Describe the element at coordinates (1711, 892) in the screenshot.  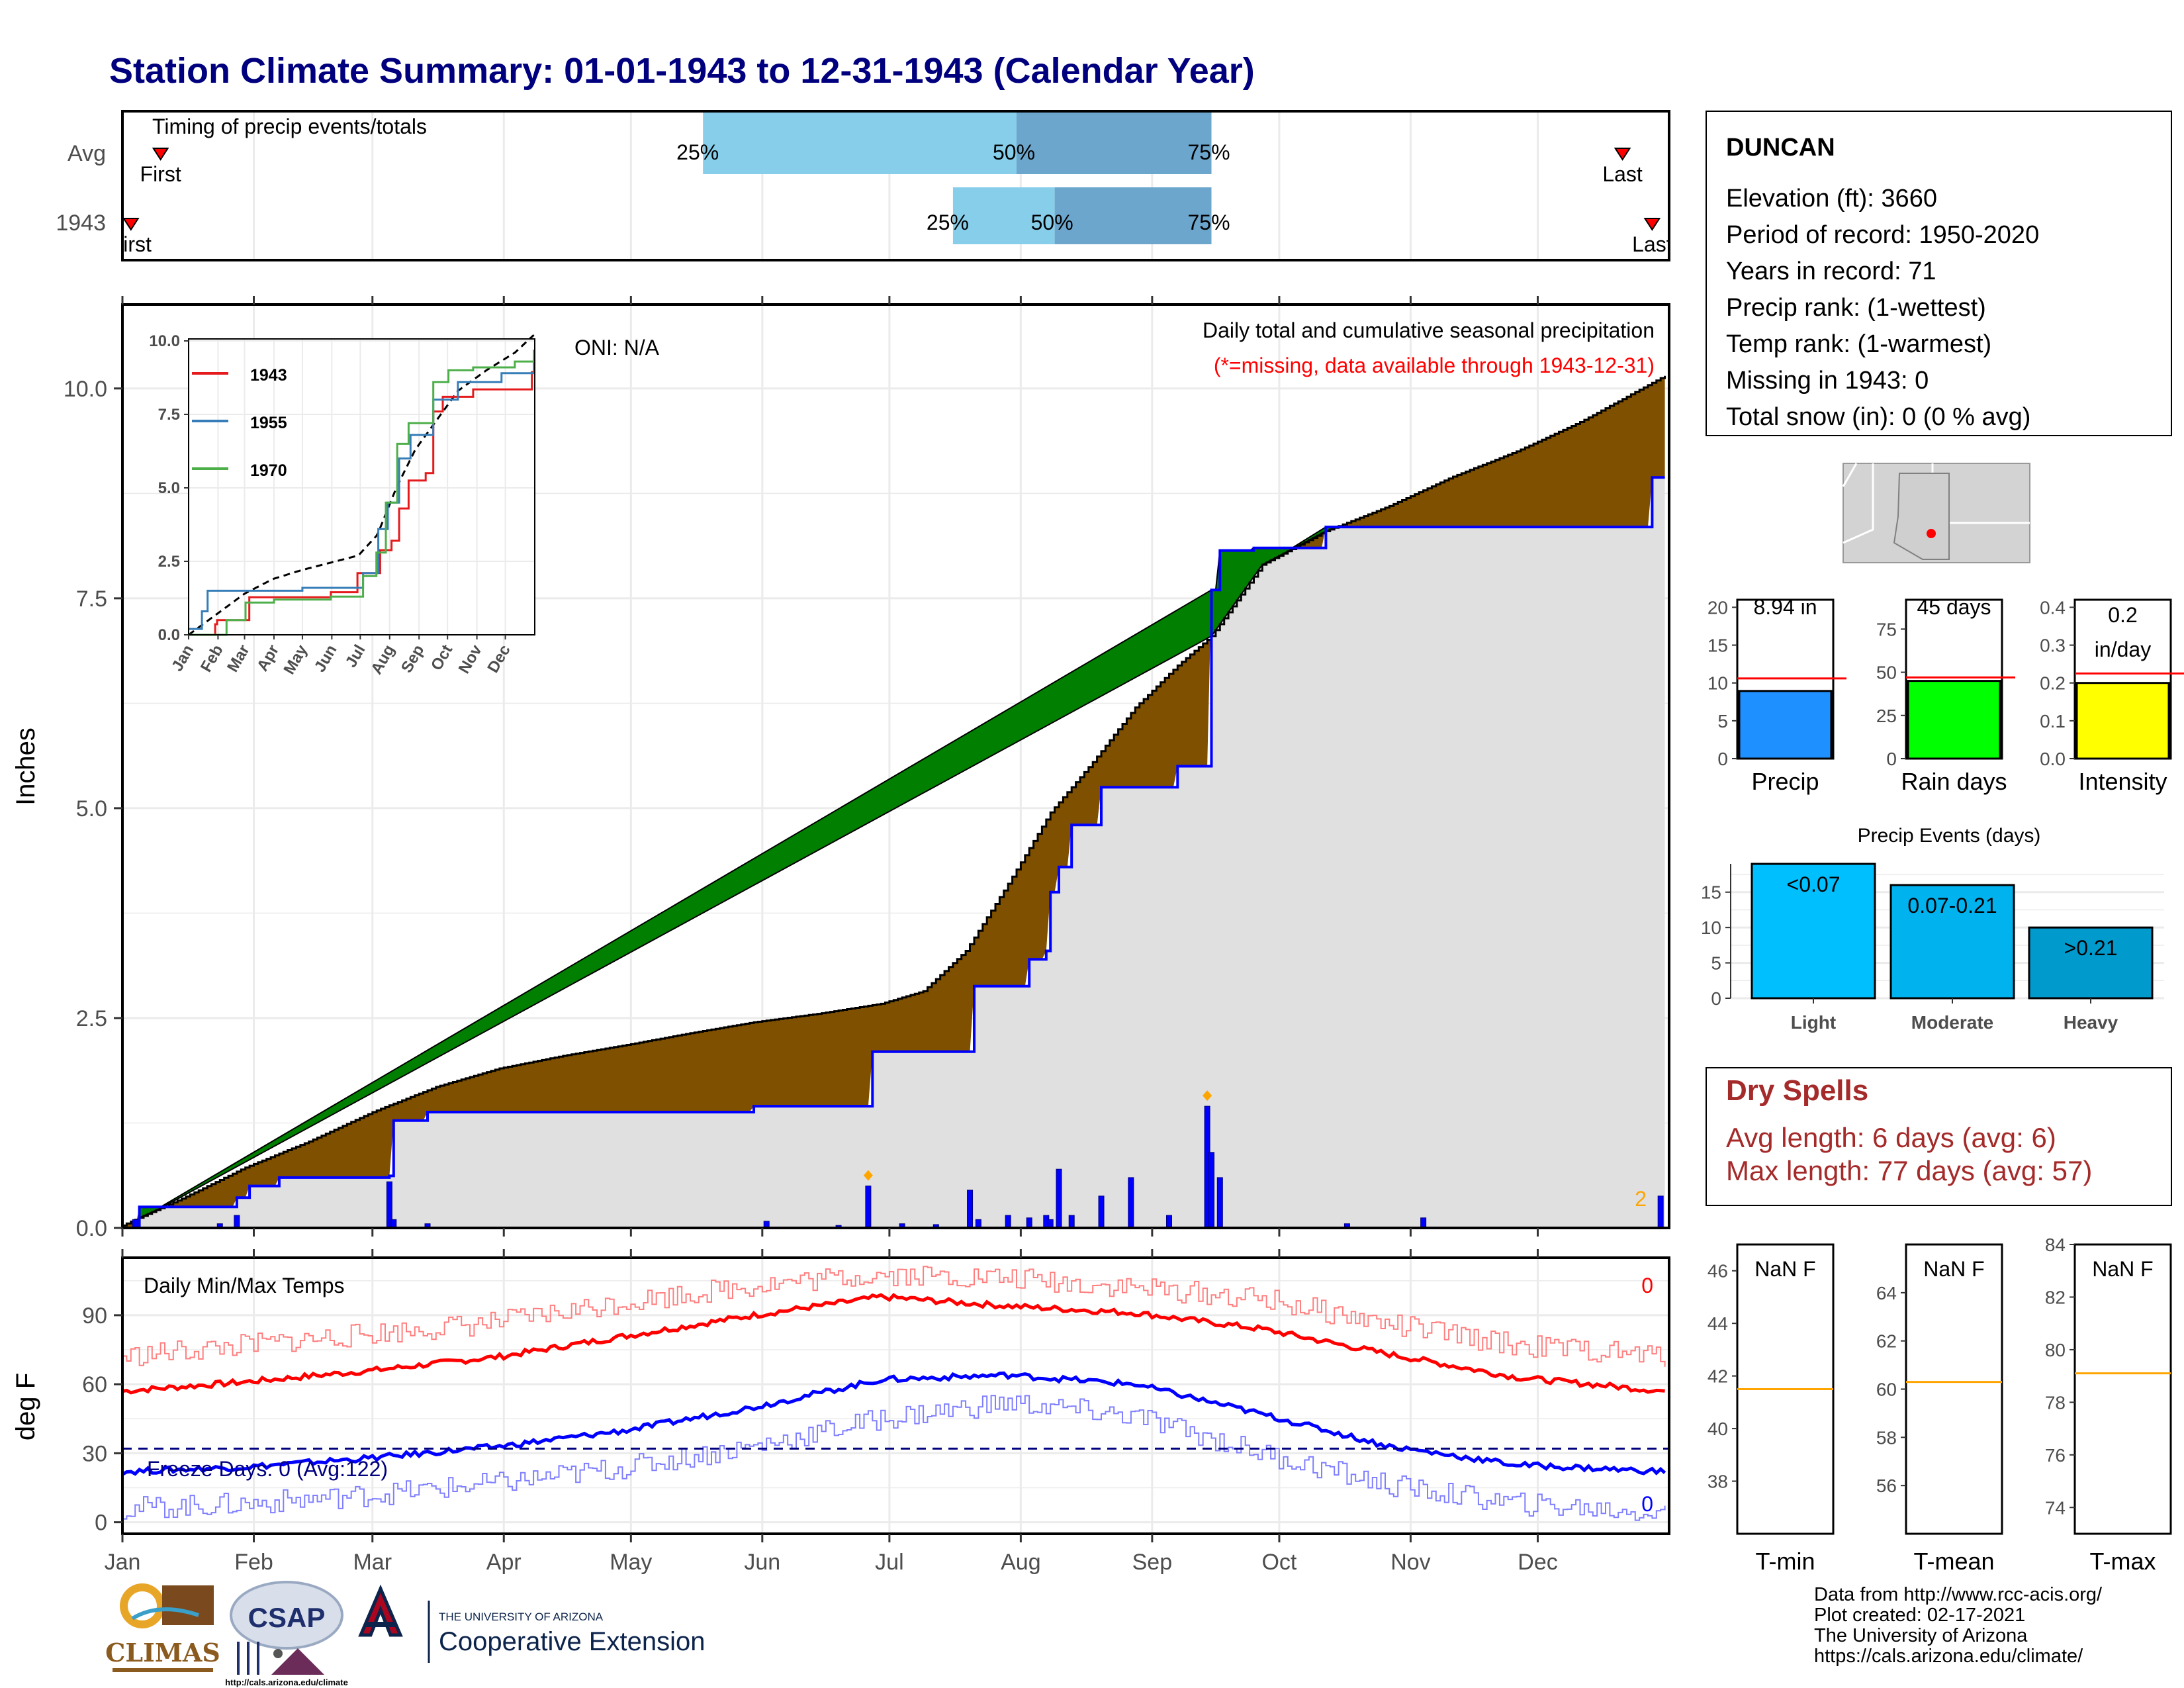
I see `events-y-tick-label: 15` at that location.